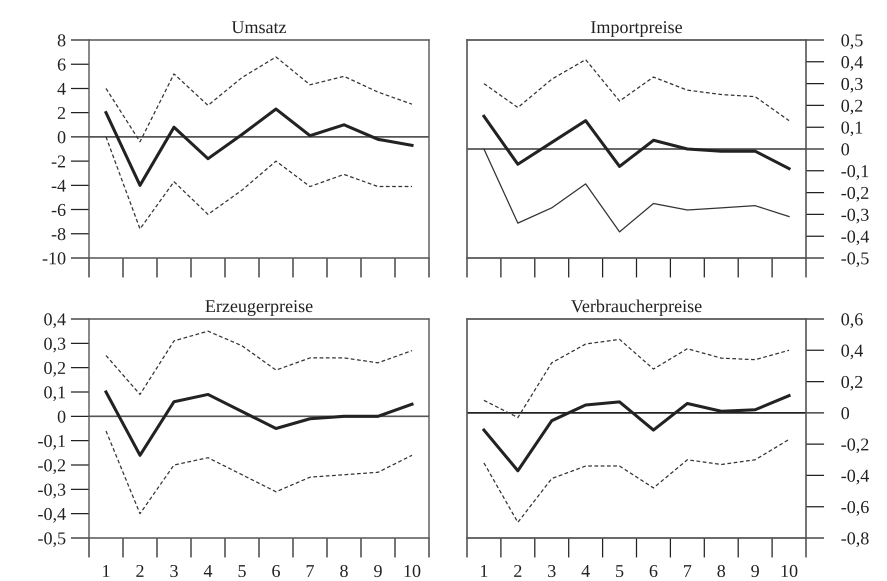 This screenshot has height=581, width=887. What do you see at coordinates (55, 345) in the screenshot?
I see `y-tick-label: 0,3` at bounding box center [55, 345].